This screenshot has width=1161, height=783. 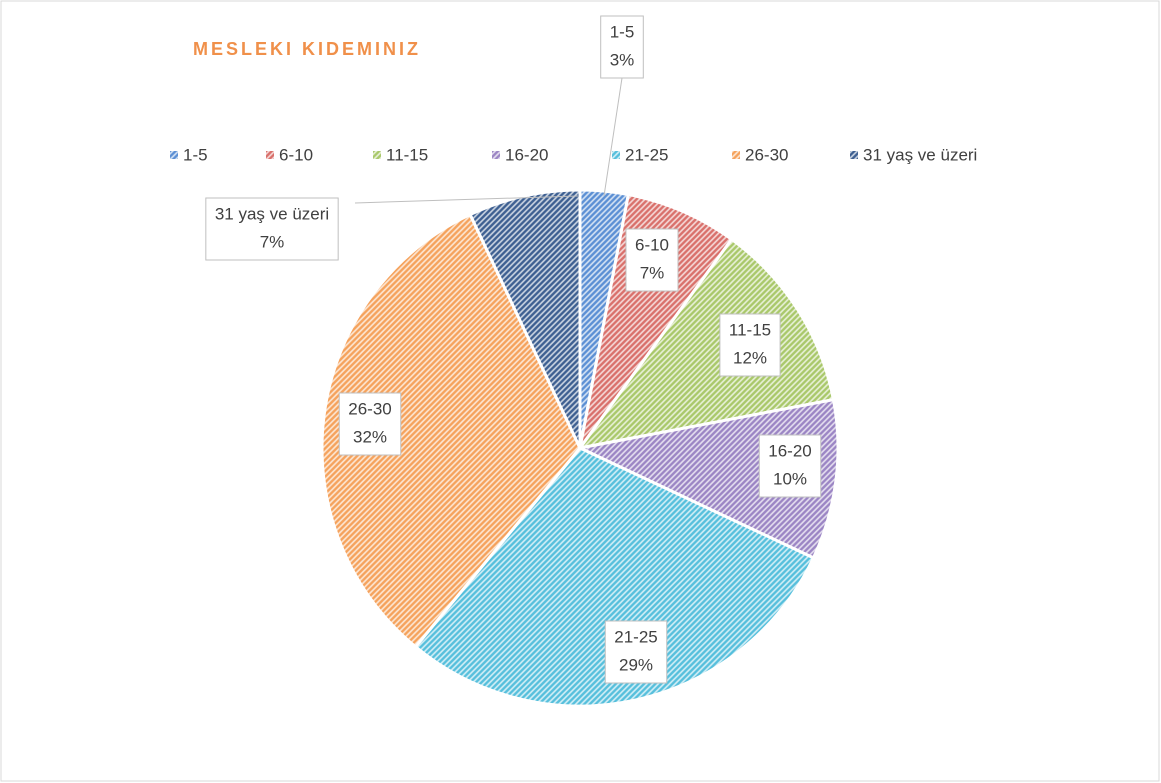 I want to click on data-label: 6-10 7%, so click(x=652, y=260).